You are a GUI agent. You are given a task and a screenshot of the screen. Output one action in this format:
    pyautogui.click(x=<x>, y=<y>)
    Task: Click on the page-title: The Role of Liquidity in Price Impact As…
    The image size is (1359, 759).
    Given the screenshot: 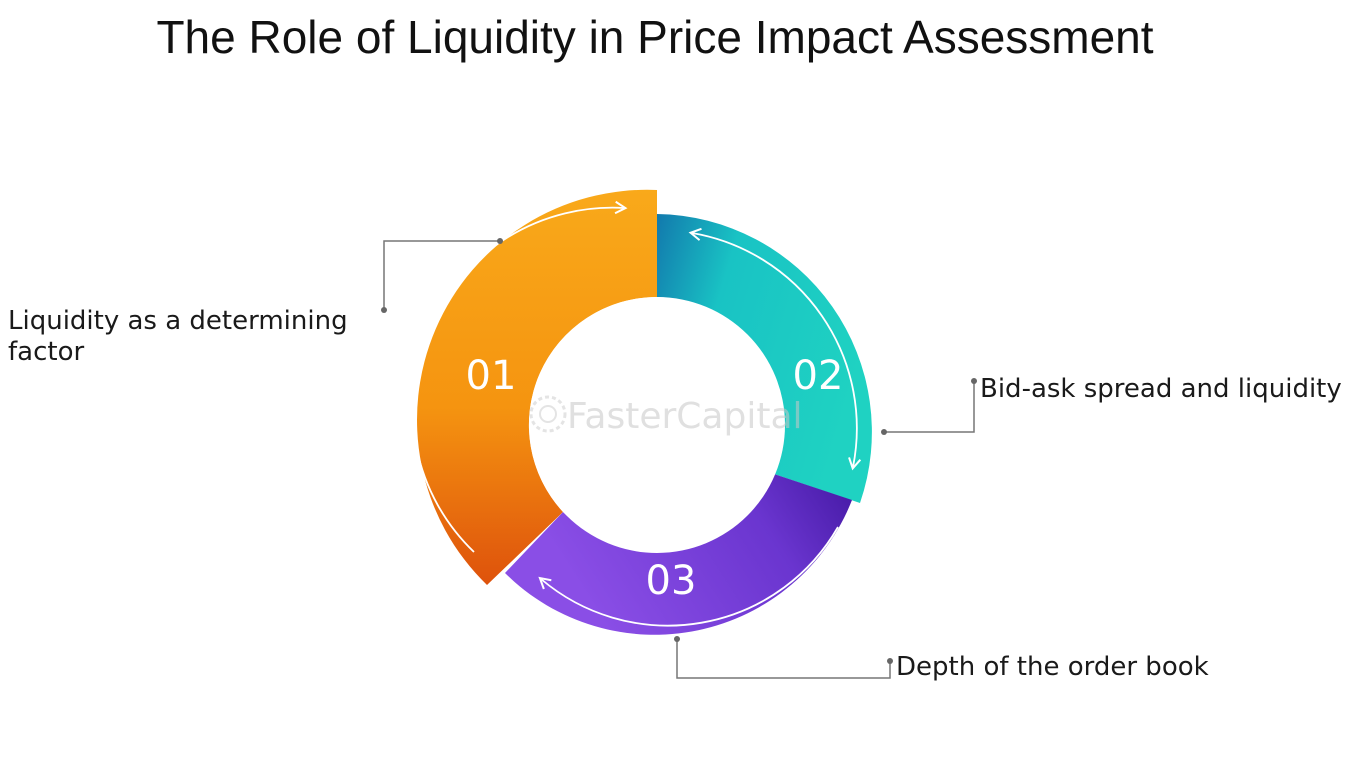 What is the action you would take?
    pyautogui.click(x=655, y=37)
    